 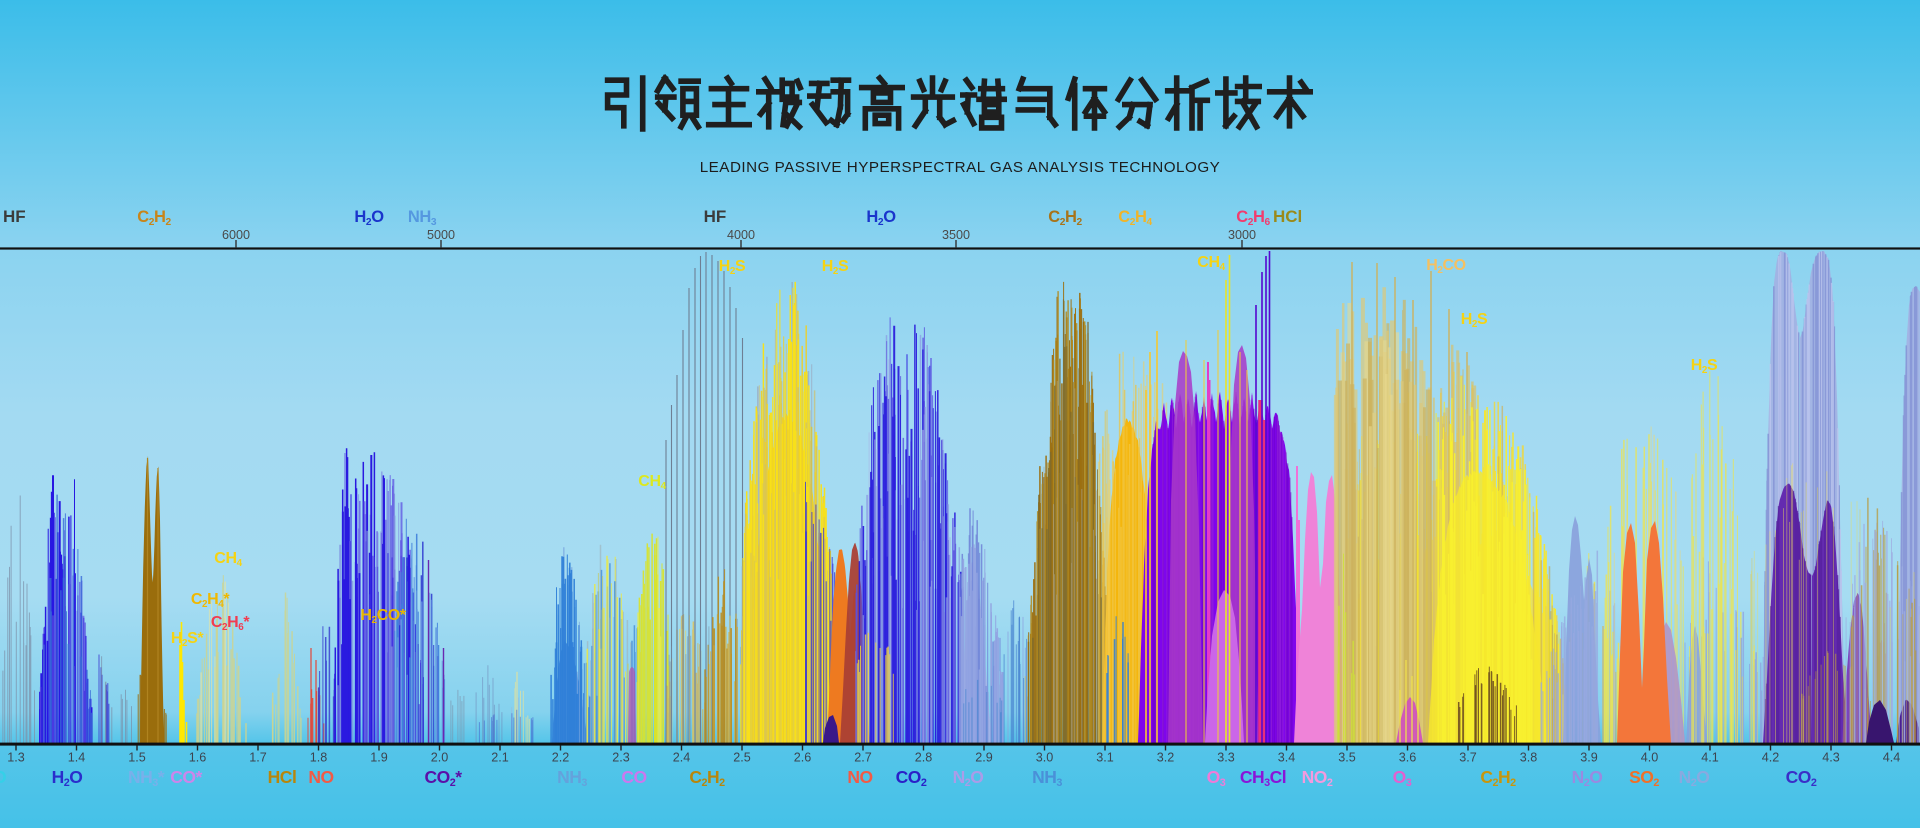 I want to click on svg-text: 2.0, so click(x=440, y=758).